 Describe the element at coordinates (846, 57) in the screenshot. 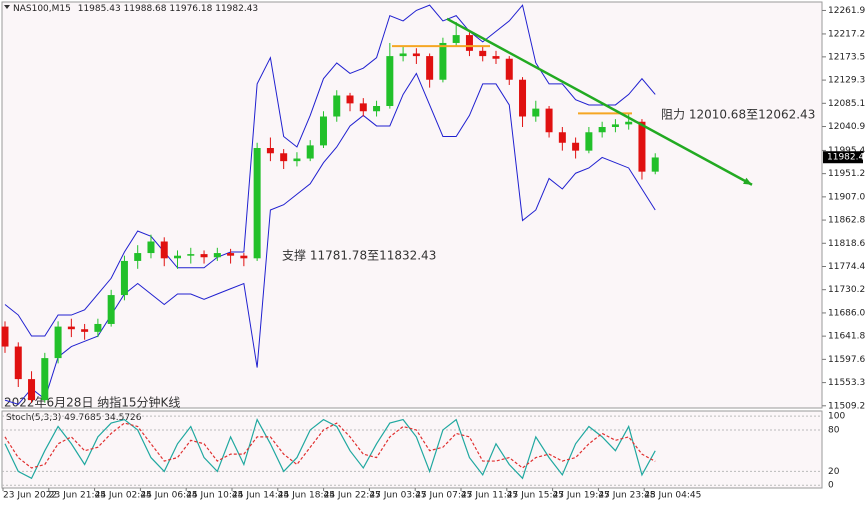

I see `y-tick-label: 12173.55` at that location.